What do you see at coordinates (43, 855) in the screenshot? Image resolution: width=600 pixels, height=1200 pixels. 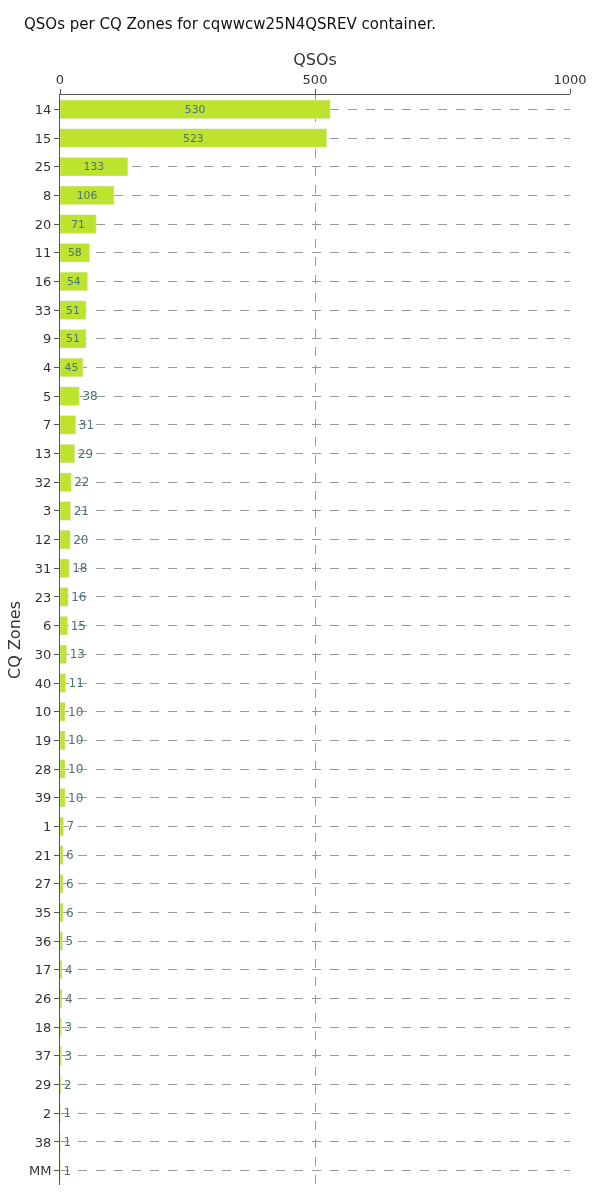 I see `y-tick-label: 21` at bounding box center [43, 855].